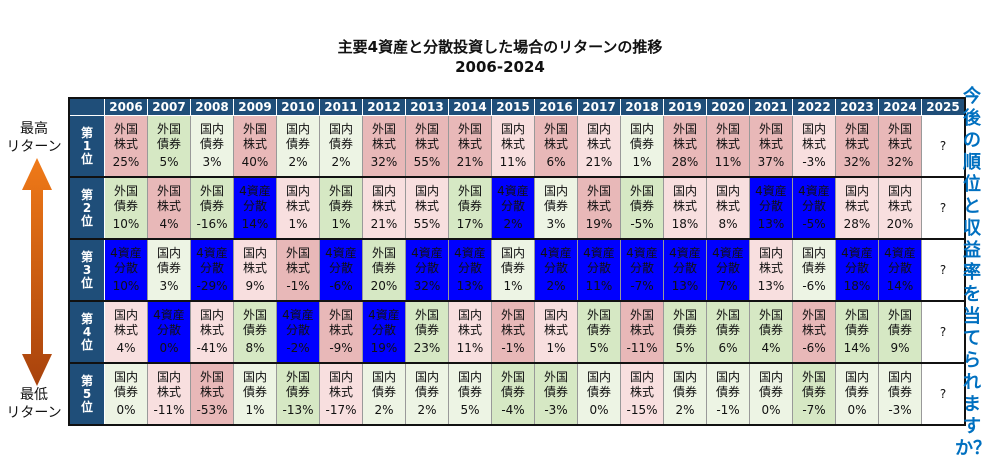  Describe the element at coordinates (341, 270) in the screenshot. I see `return-cell: 4資産 分散 -6%` at that location.